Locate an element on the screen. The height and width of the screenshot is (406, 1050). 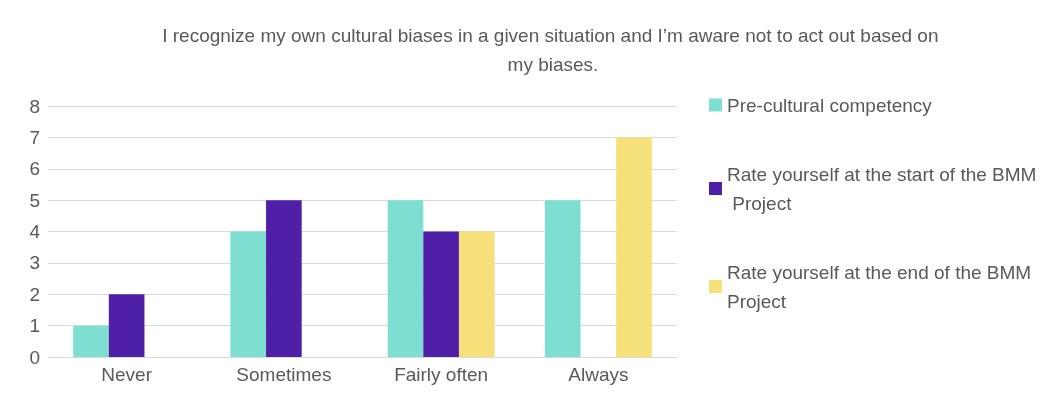
x-tick-label: Always is located at coordinates (598, 374).